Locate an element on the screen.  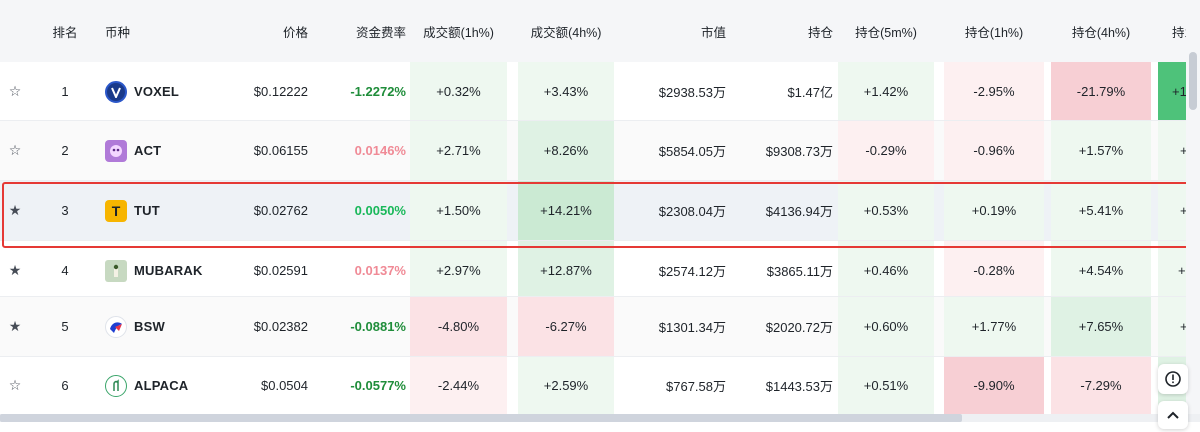
oi-1h-value: +1.77% is located at coordinates (994, 326).